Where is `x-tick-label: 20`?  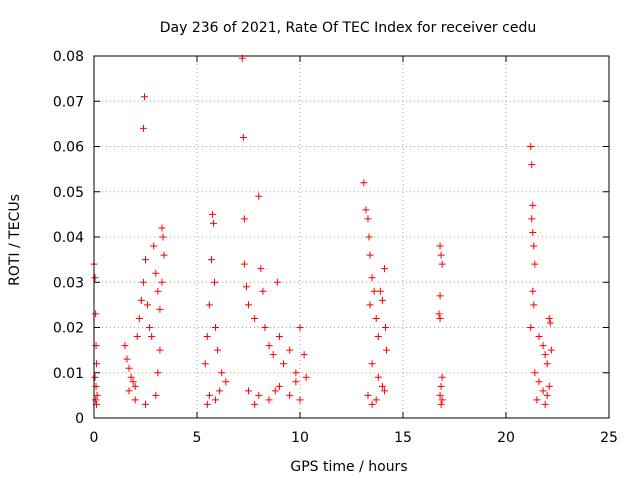 x-tick-label: 20 is located at coordinates (506, 438).